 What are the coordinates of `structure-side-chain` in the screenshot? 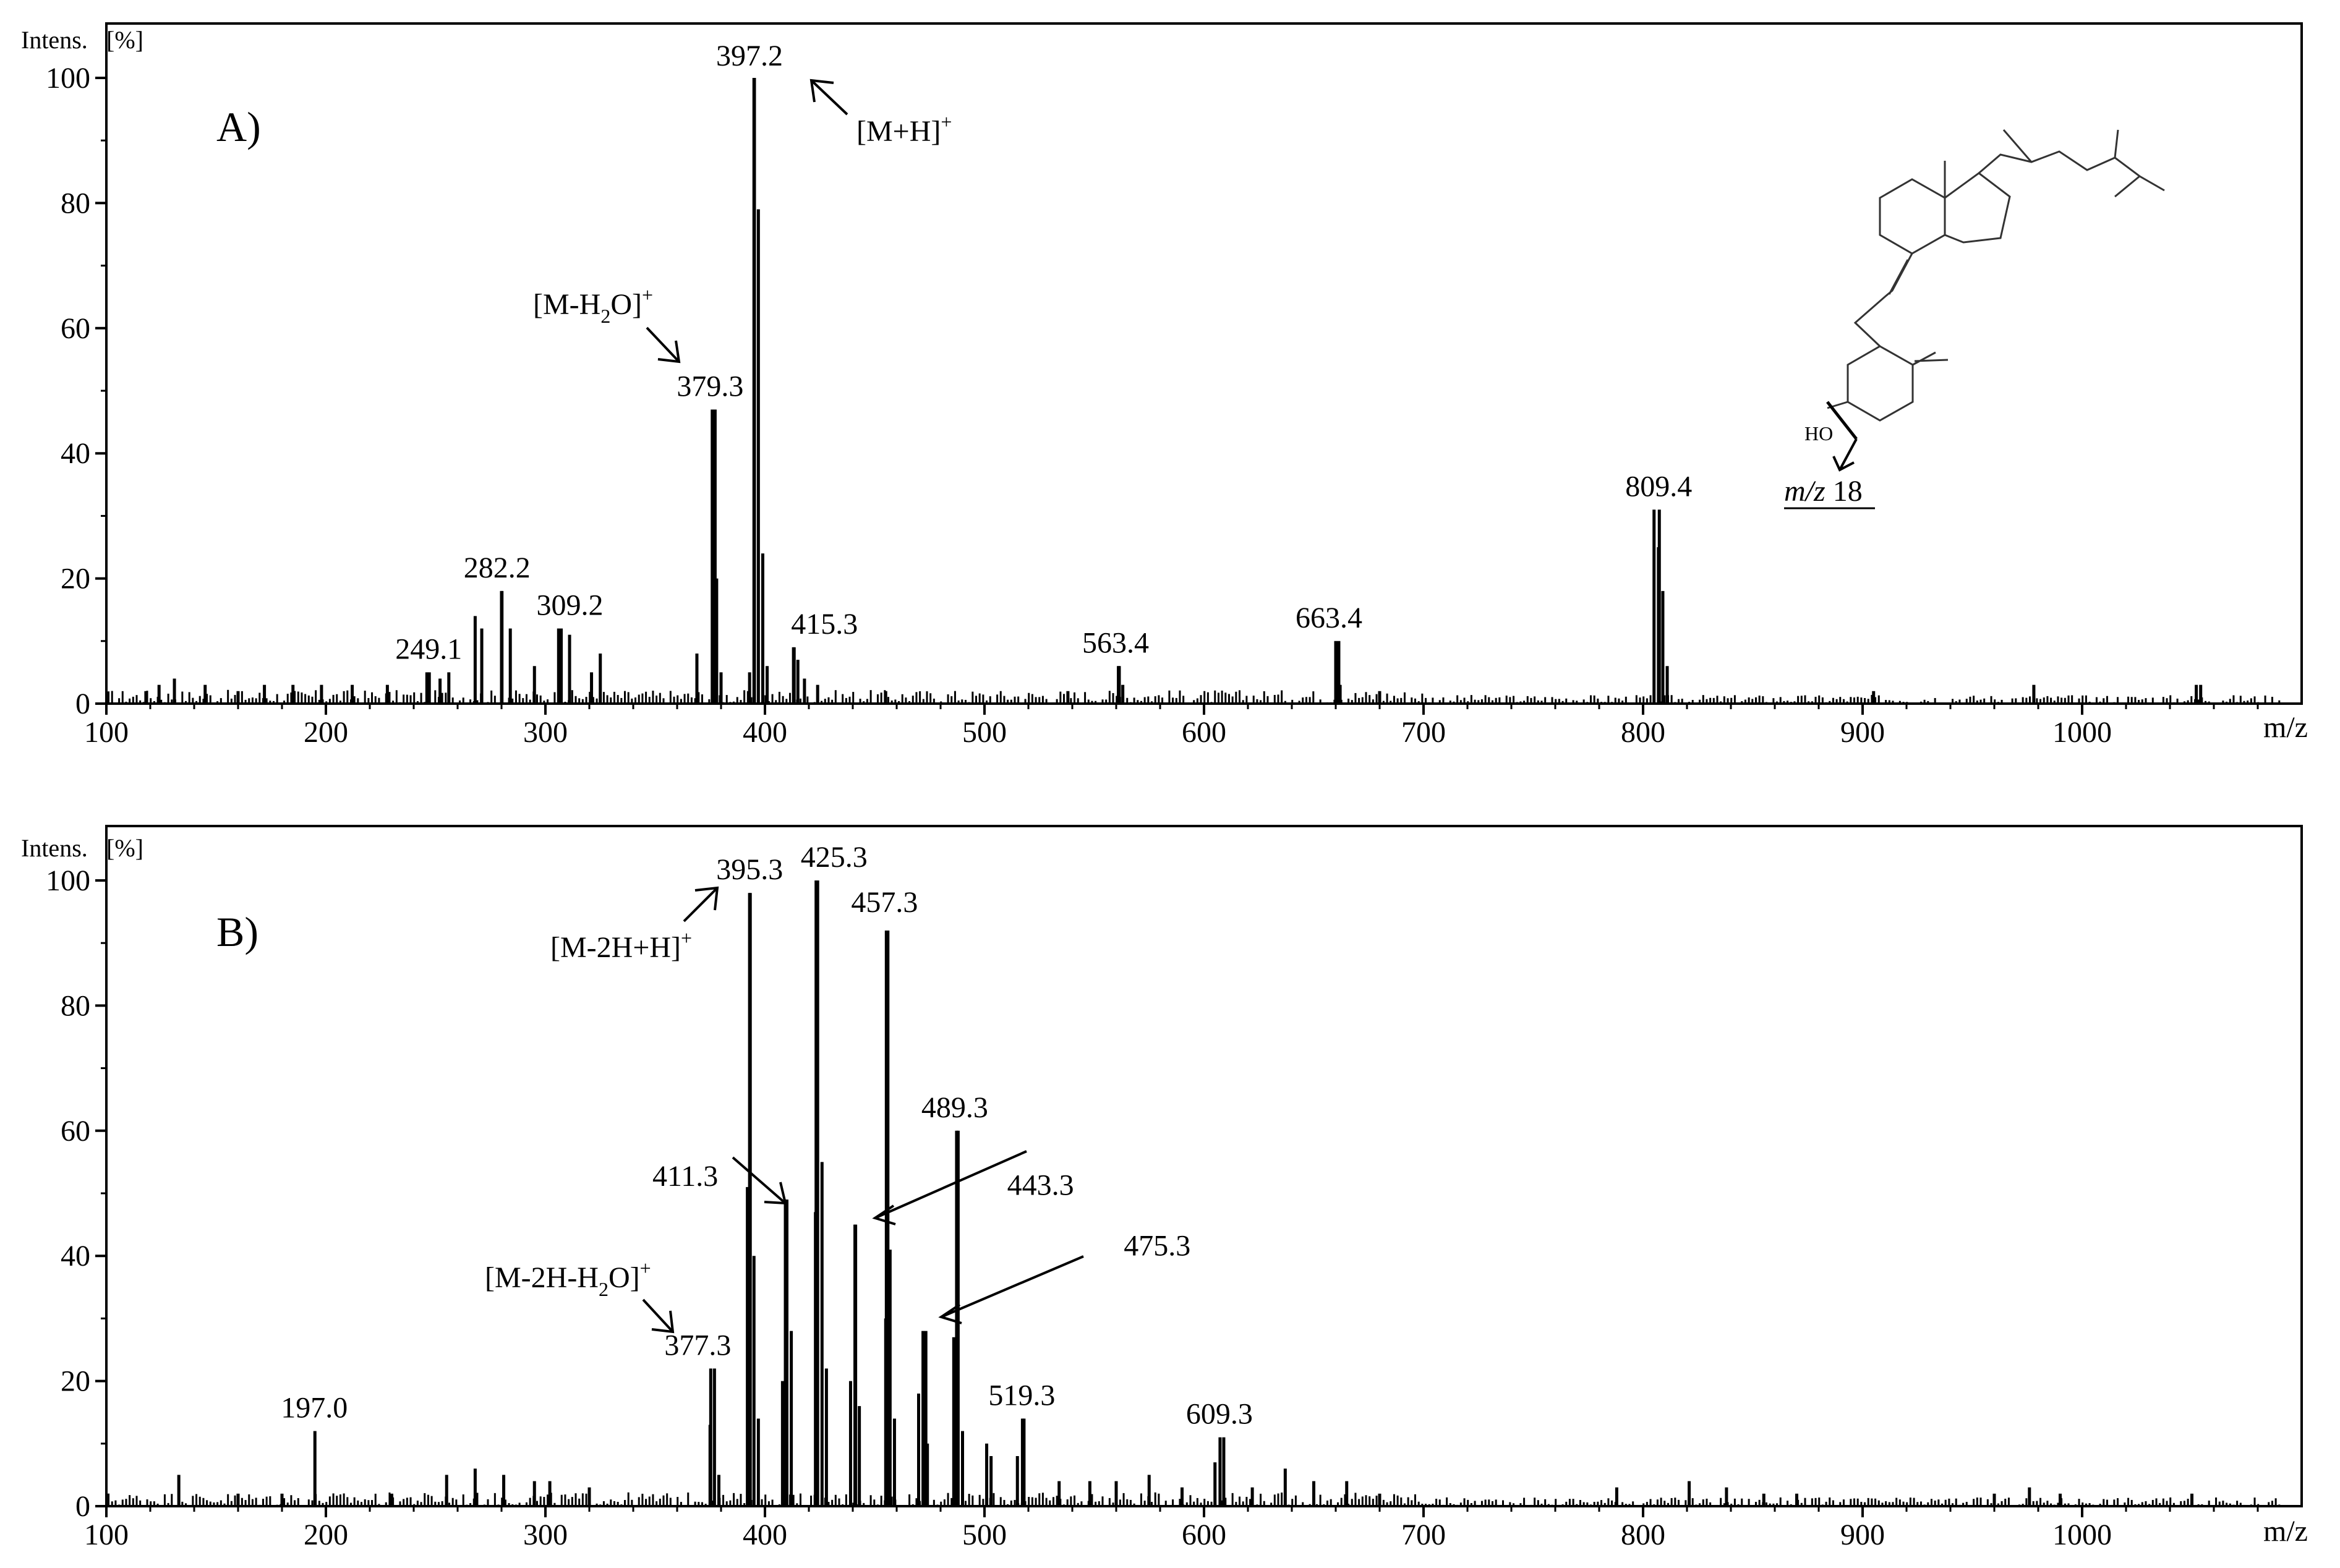 It's located at (2054, 163).